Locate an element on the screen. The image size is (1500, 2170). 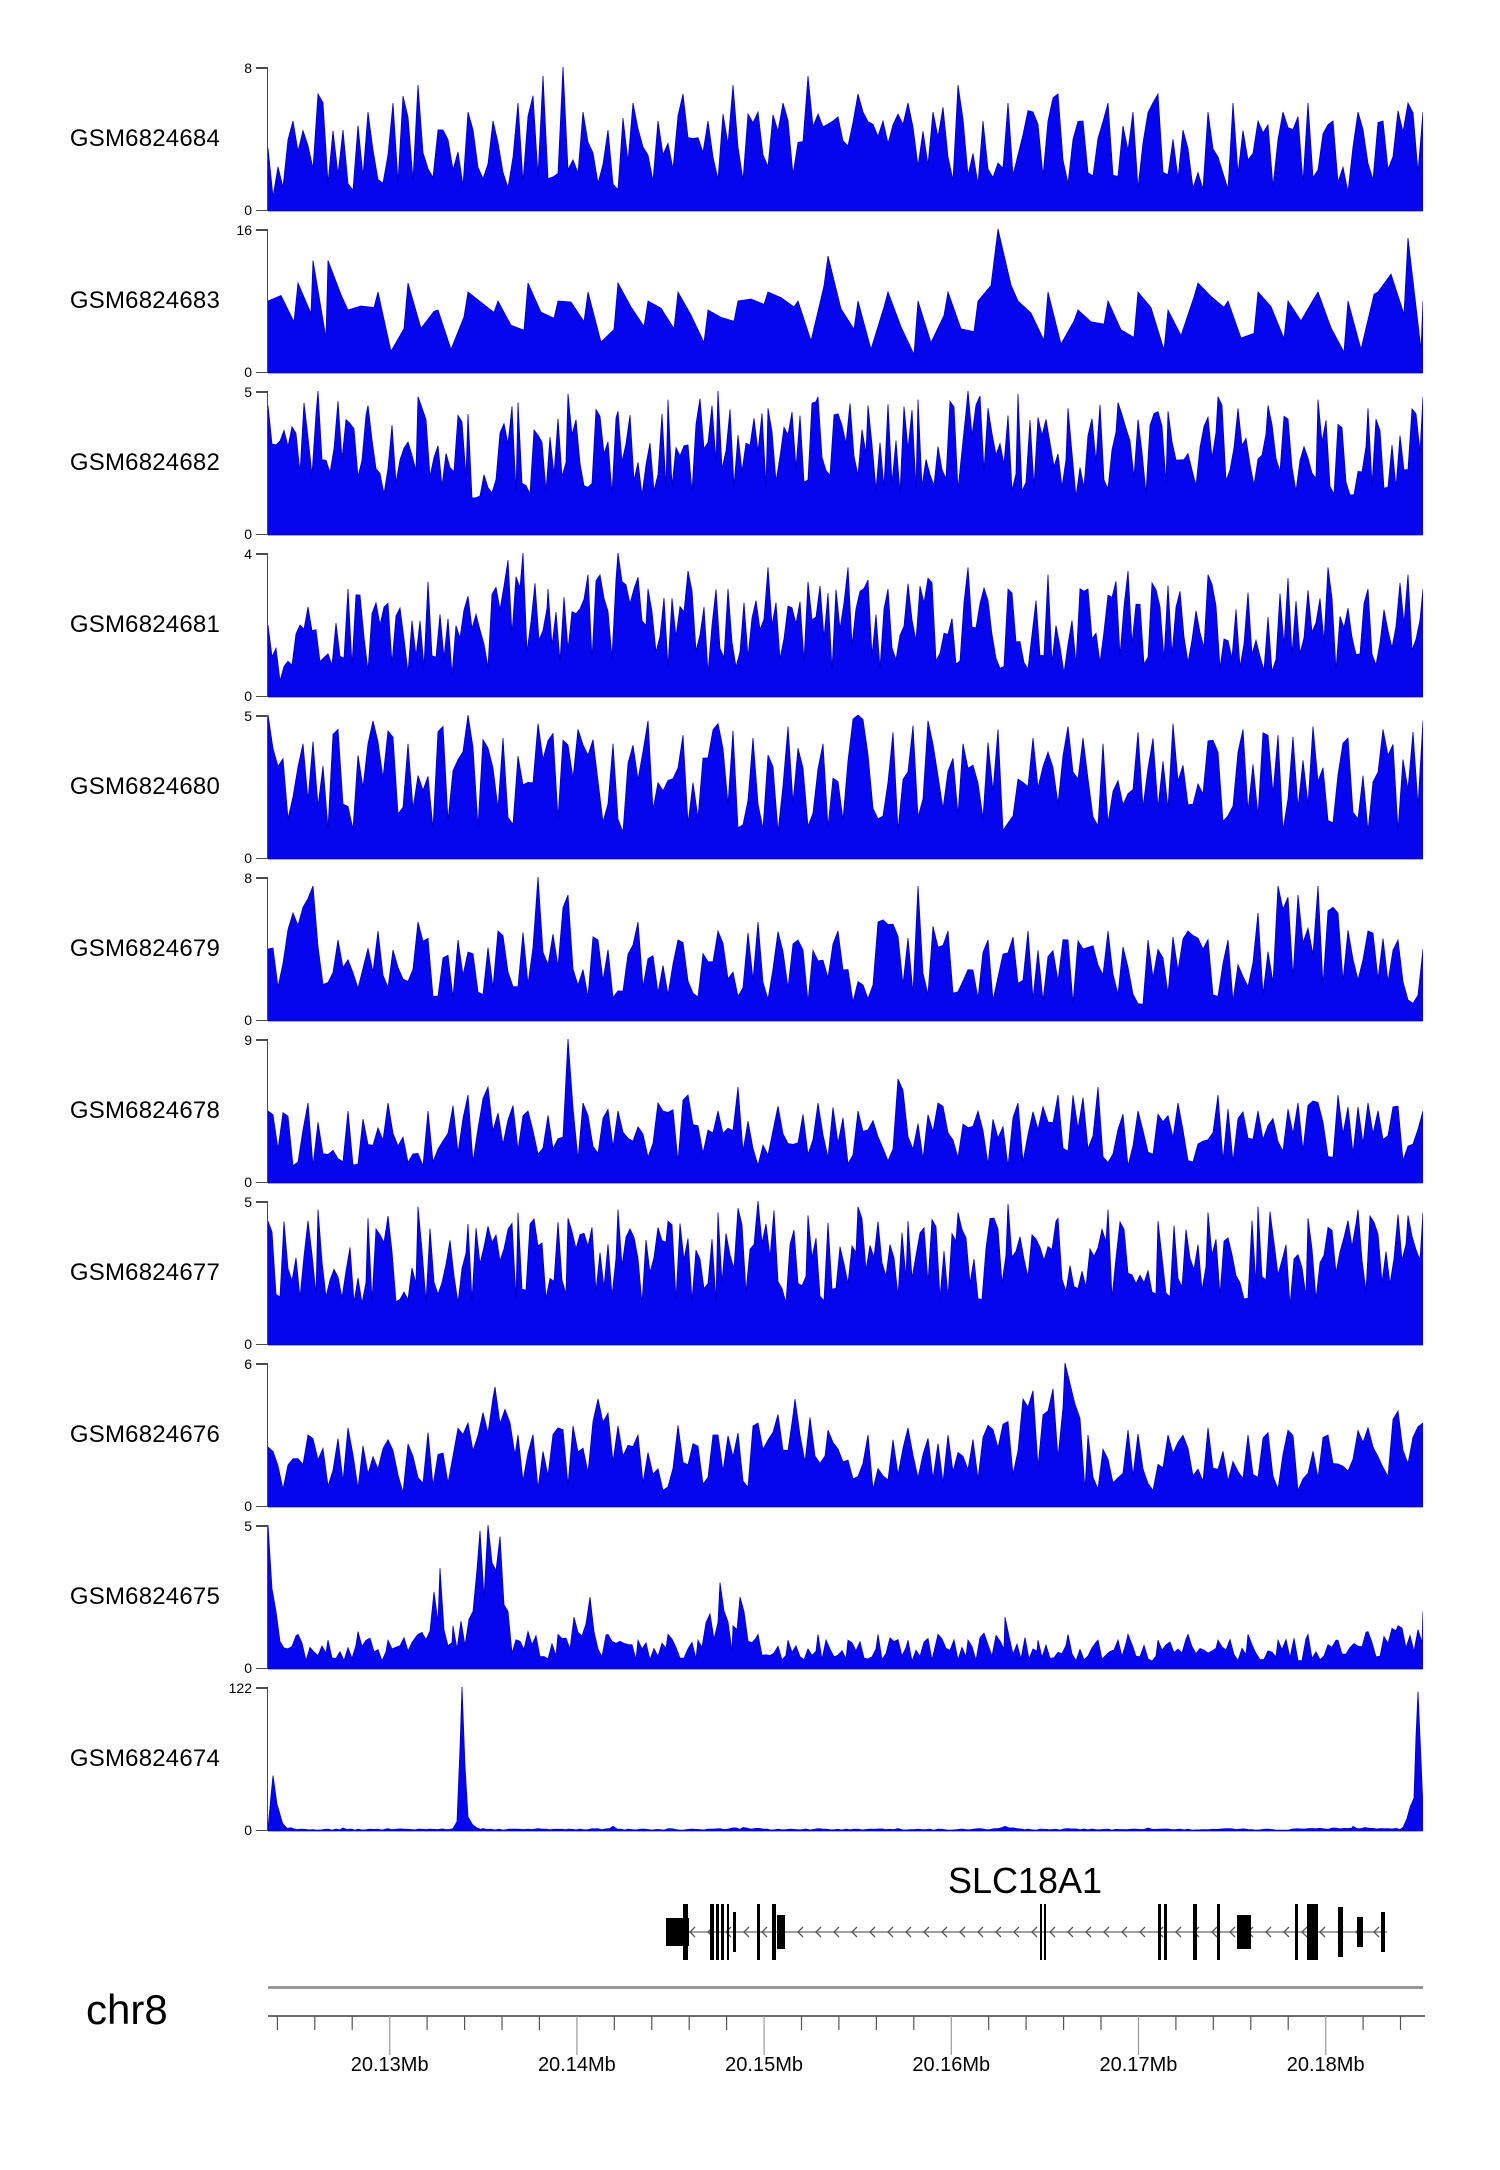
signal-track-row: GSM6824681 4 0 is located at coordinates (750, 625).